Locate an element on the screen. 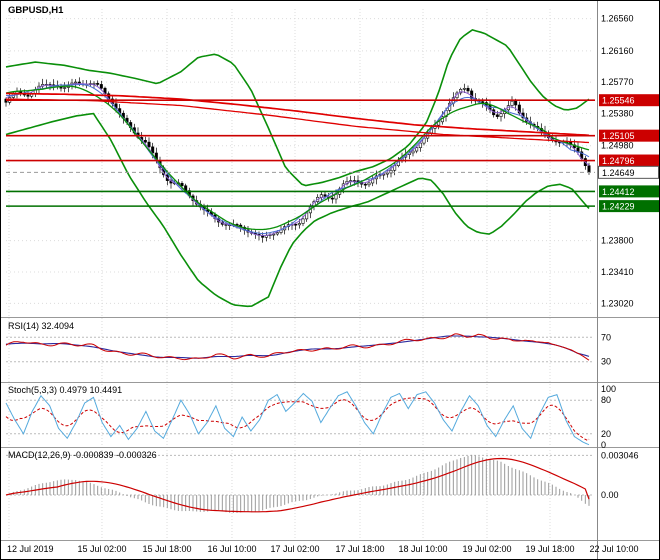  time-axis-label: 19 Jul 18:00 is located at coordinates (549, 549).